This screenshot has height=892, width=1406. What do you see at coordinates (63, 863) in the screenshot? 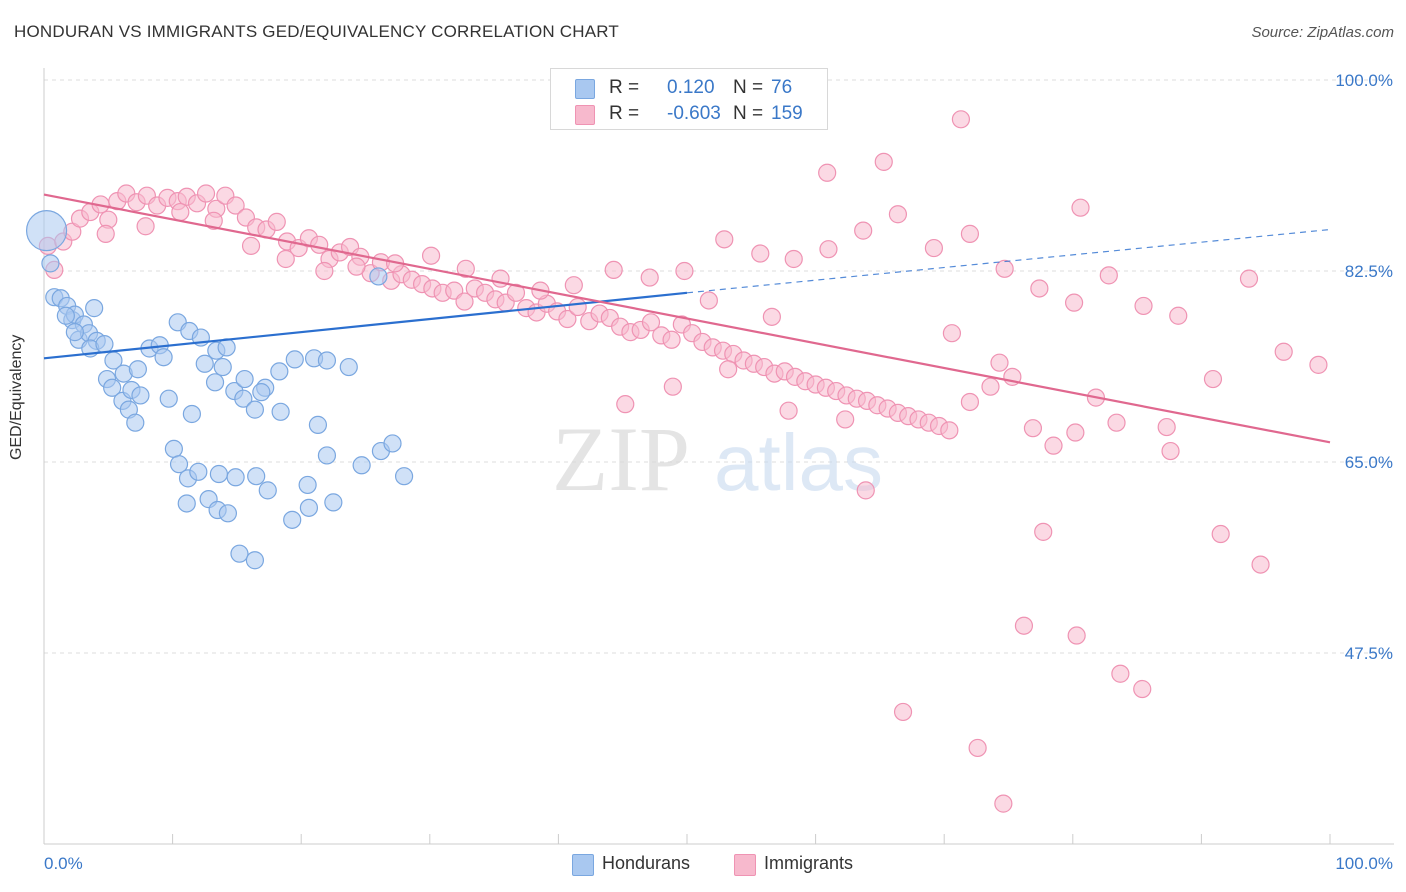
I see `x-tick-label-0: 0.0%` at bounding box center [63, 863].